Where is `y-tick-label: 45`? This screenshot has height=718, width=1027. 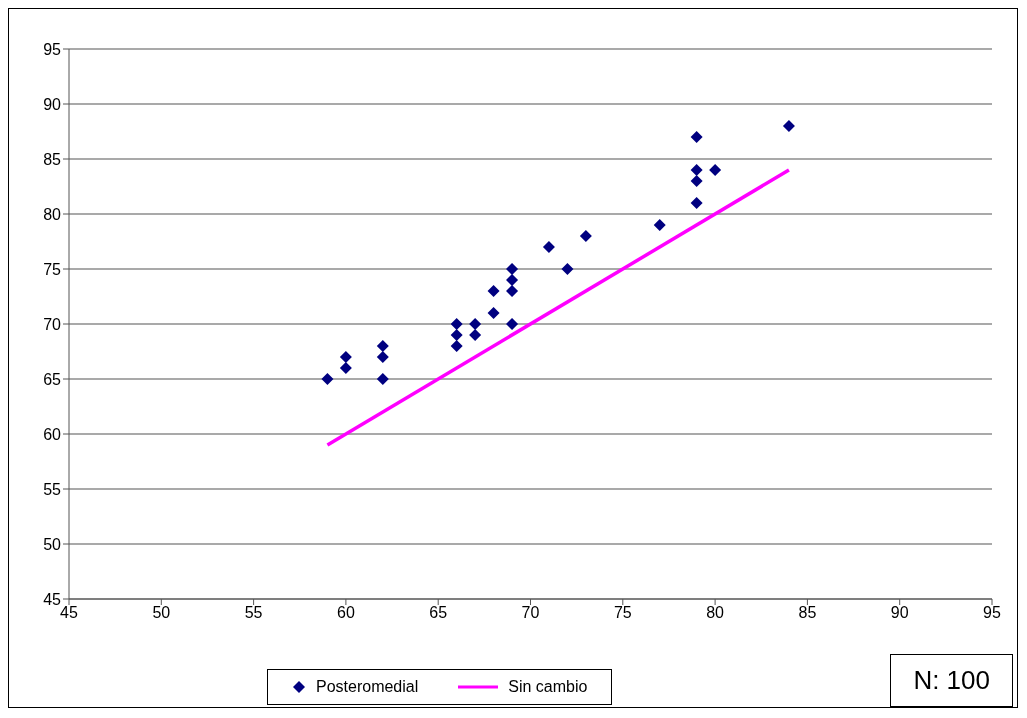 y-tick-label: 45 is located at coordinates (52, 599).